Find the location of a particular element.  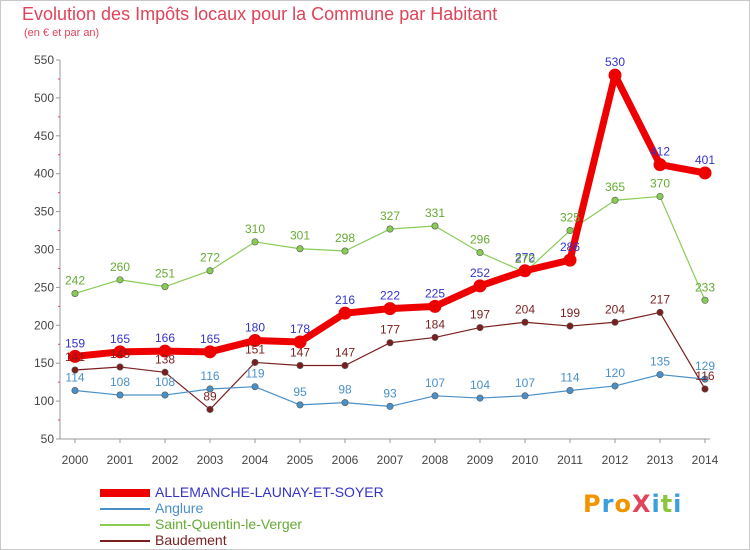

data-label: 178 is located at coordinates (300, 329).